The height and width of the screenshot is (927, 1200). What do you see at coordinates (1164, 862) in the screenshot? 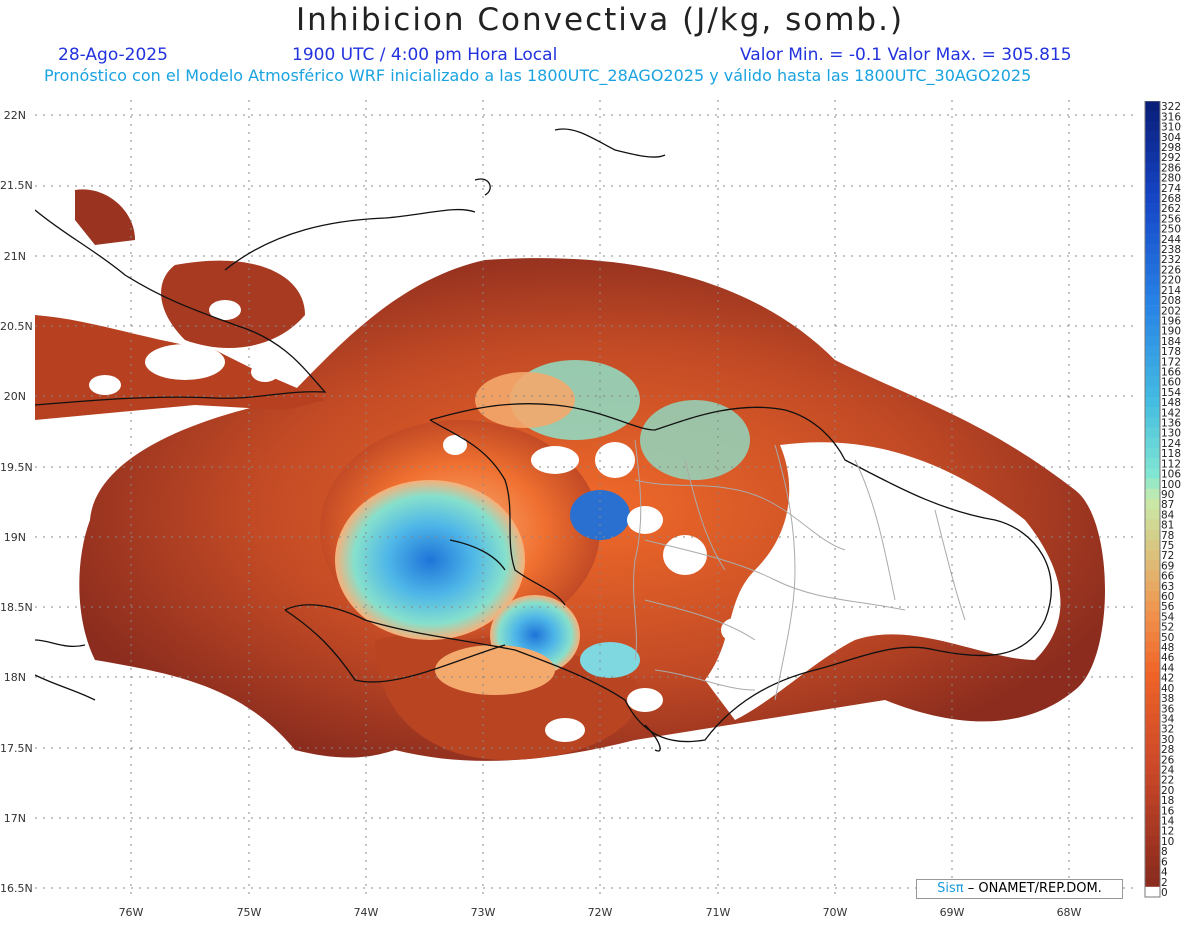
I see `colorbar-label: 6` at bounding box center [1164, 862].